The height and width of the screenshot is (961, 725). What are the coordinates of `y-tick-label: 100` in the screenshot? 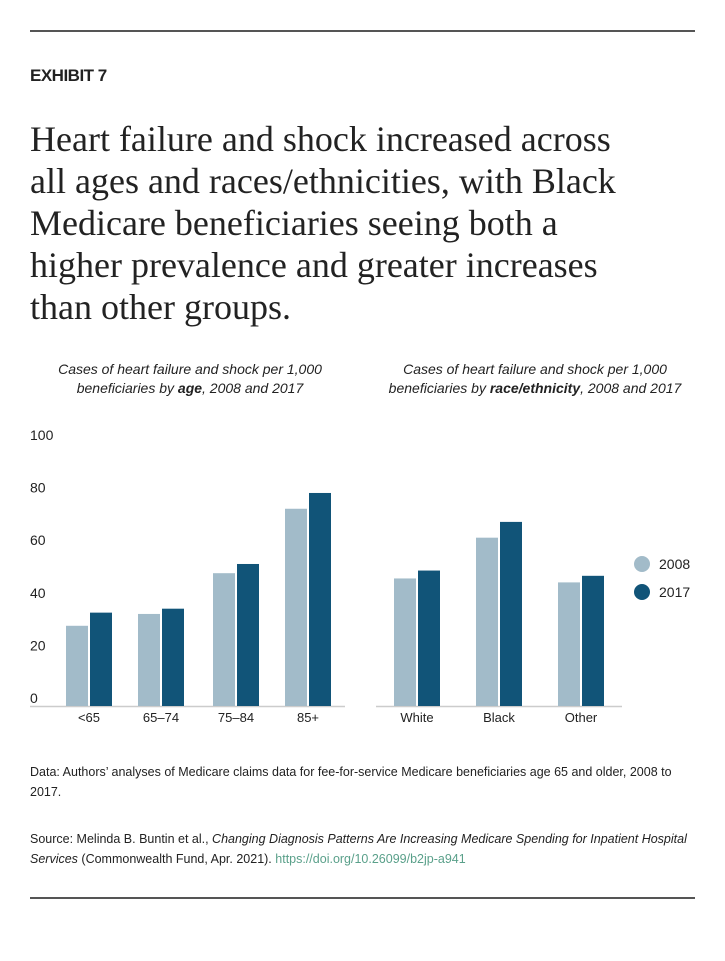 It's located at (42, 435).